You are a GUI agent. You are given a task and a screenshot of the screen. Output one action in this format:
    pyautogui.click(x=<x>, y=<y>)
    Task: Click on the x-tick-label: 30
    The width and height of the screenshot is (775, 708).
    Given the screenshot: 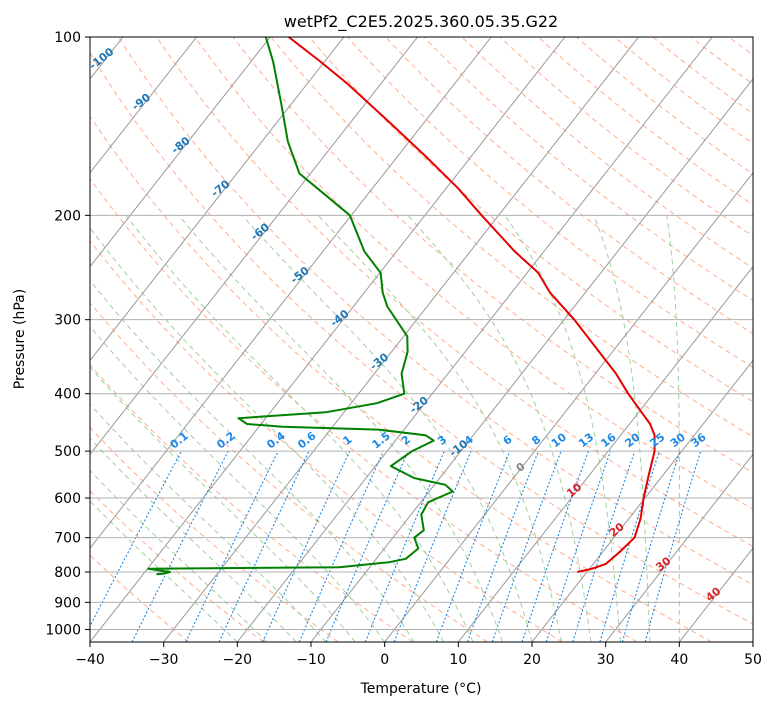 What is the action you would take?
    pyautogui.click(x=606, y=660)
    